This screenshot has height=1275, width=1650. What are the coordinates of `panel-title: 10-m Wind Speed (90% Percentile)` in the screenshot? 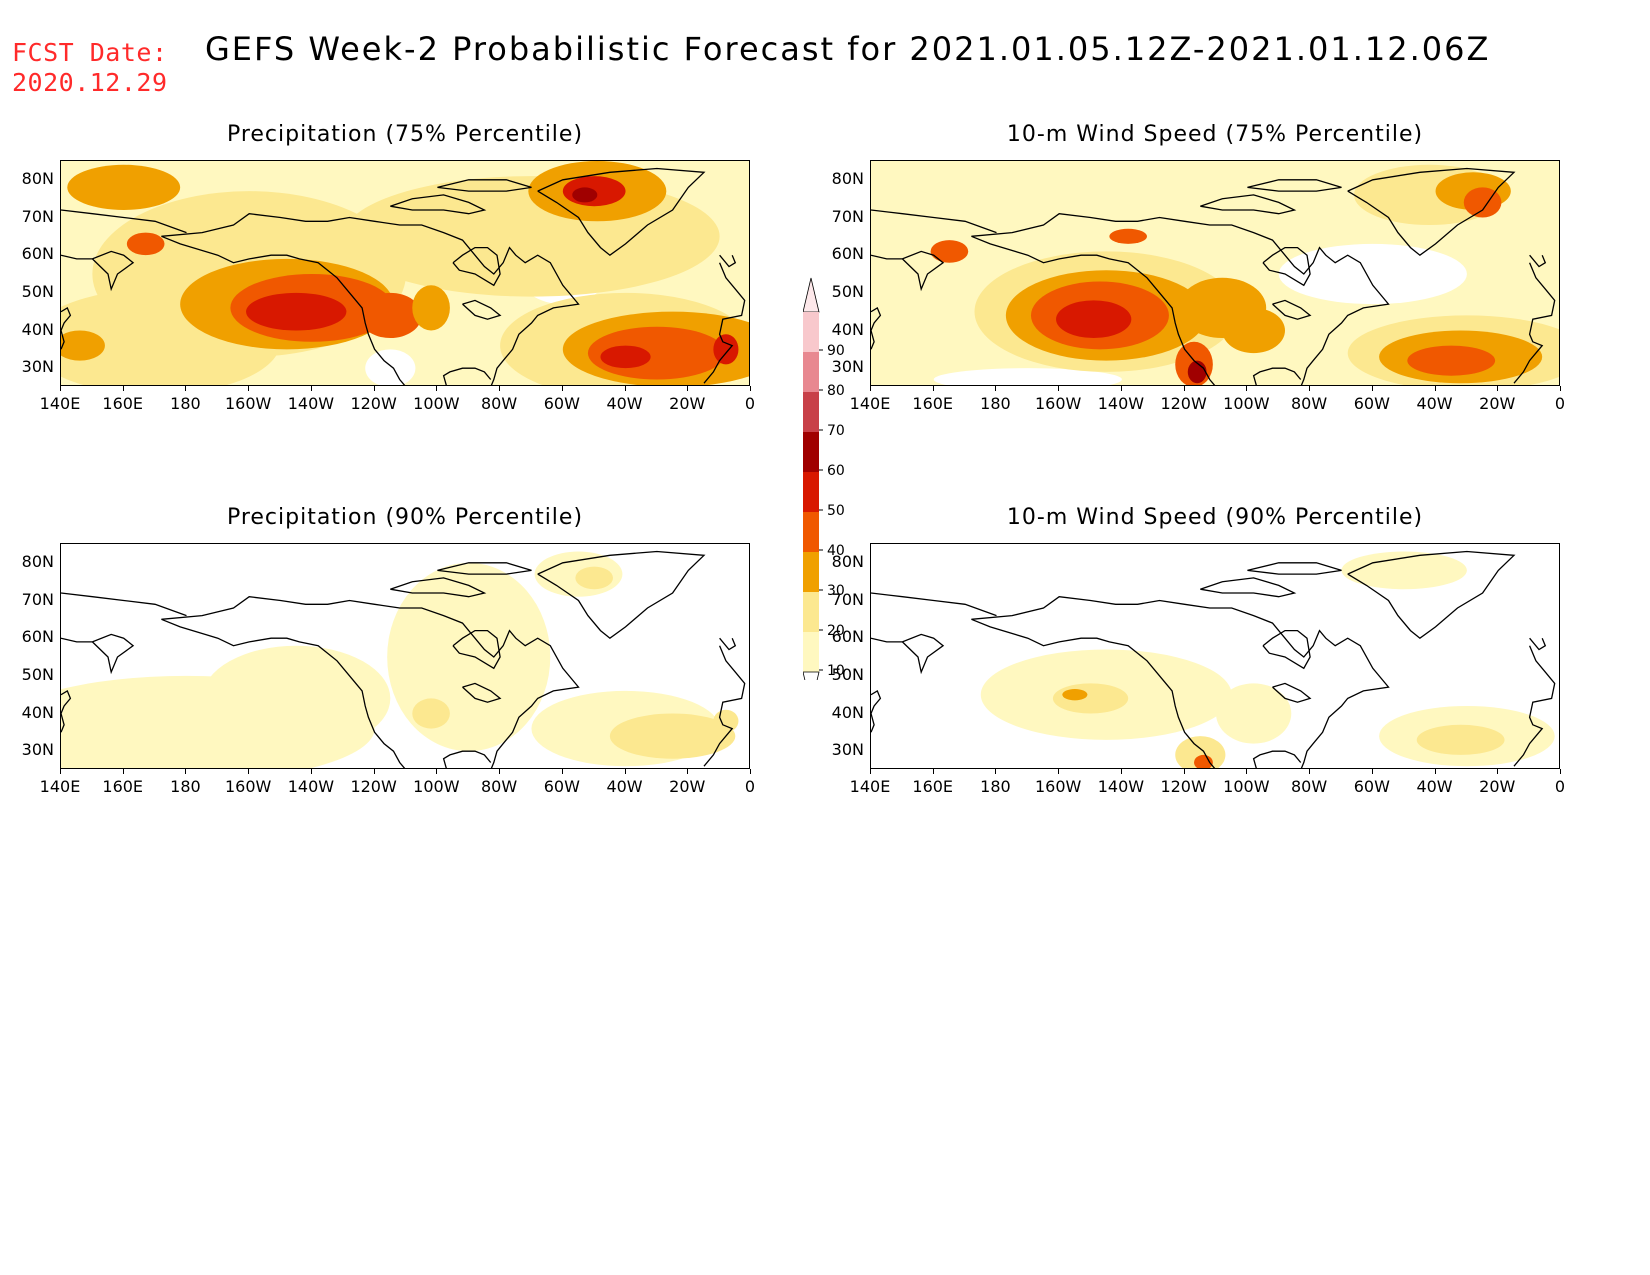 It's located at (1215, 517).